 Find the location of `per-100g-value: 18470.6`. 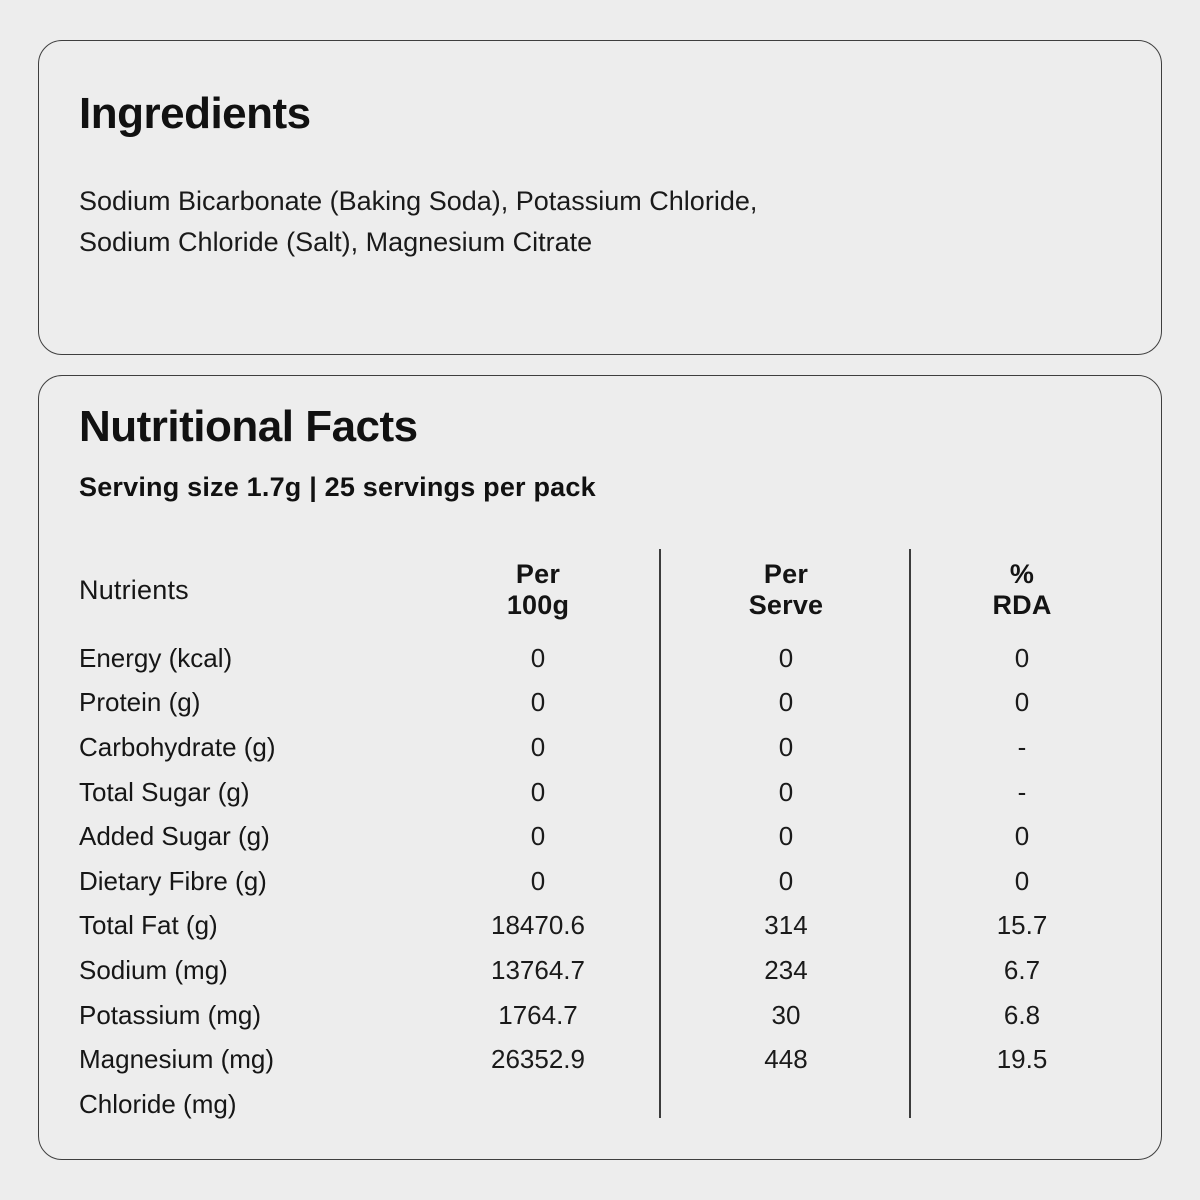

per-100g-value: 18470.6 is located at coordinates (538, 925).